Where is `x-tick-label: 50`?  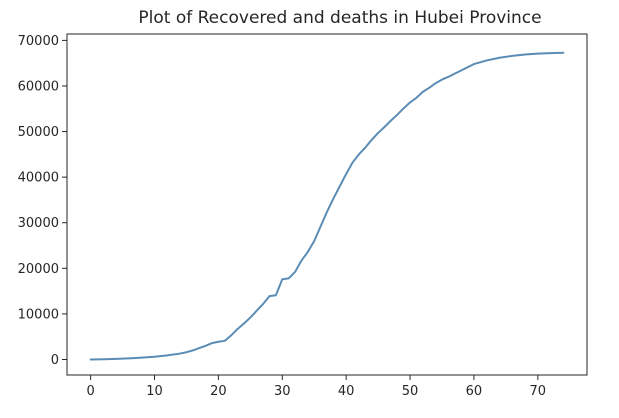
x-tick-label: 50 is located at coordinates (410, 391).